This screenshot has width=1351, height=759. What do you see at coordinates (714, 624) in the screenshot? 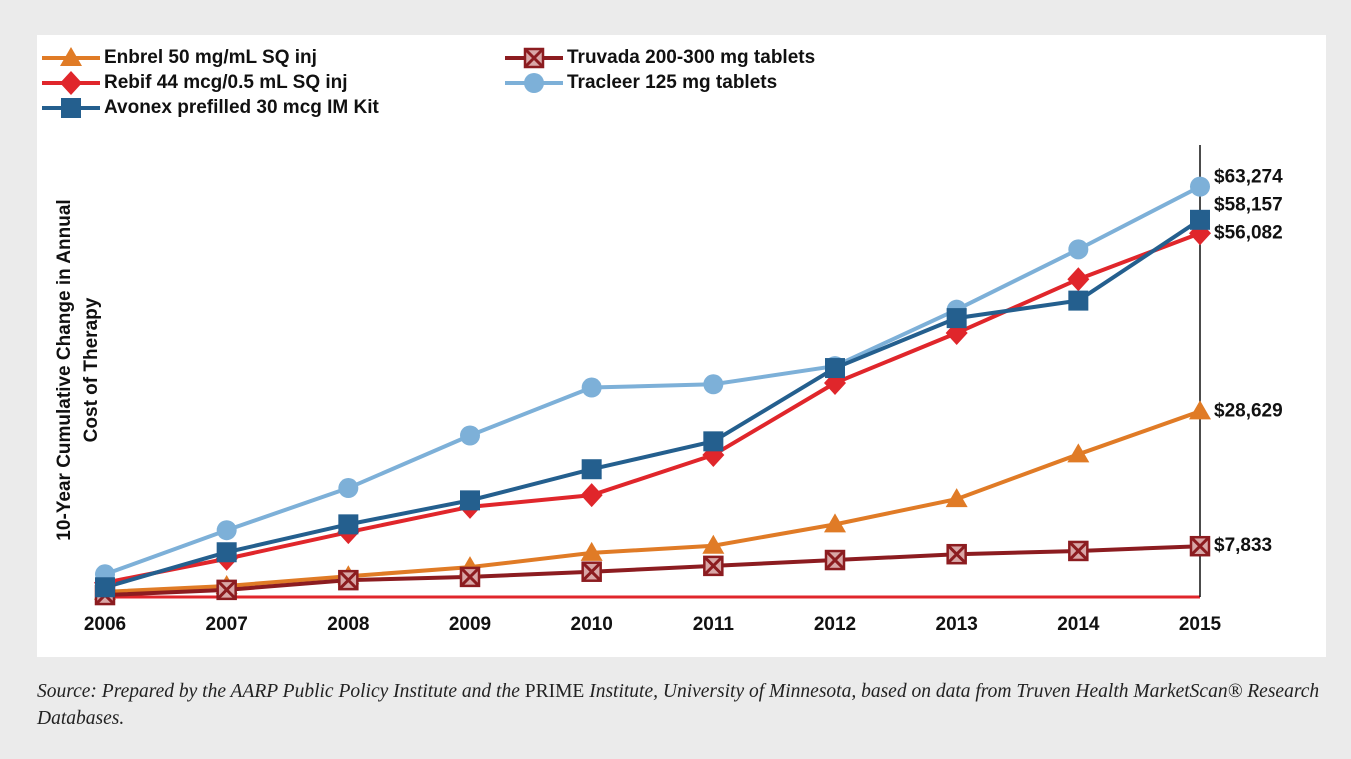
I see `x-tick-label: 2011` at bounding box center [714, 624].